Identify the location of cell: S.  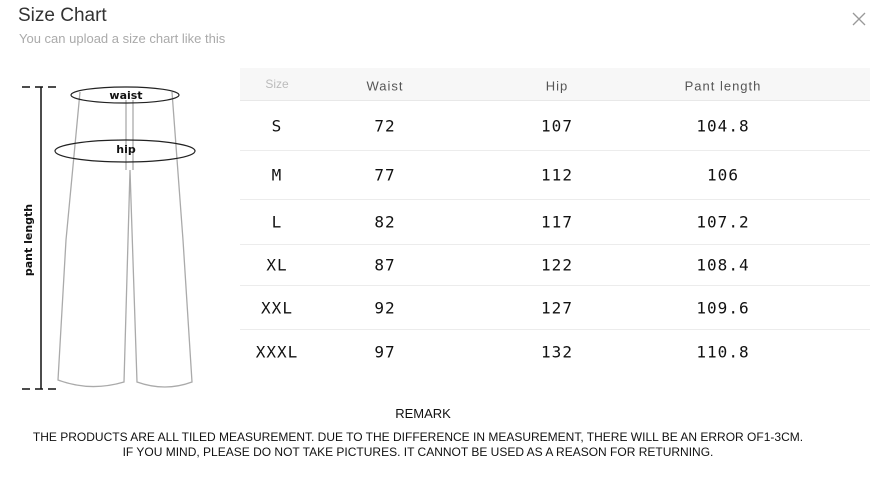
(277, 125).